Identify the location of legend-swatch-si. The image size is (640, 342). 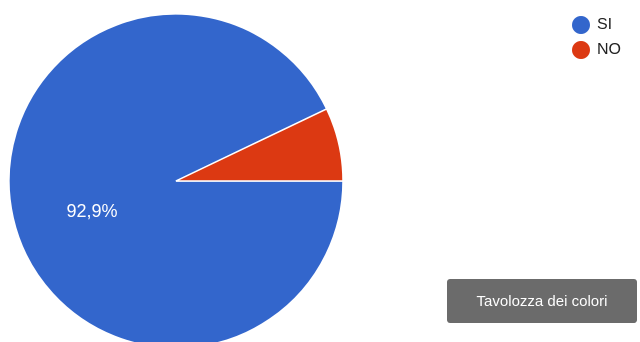
(581, 24).